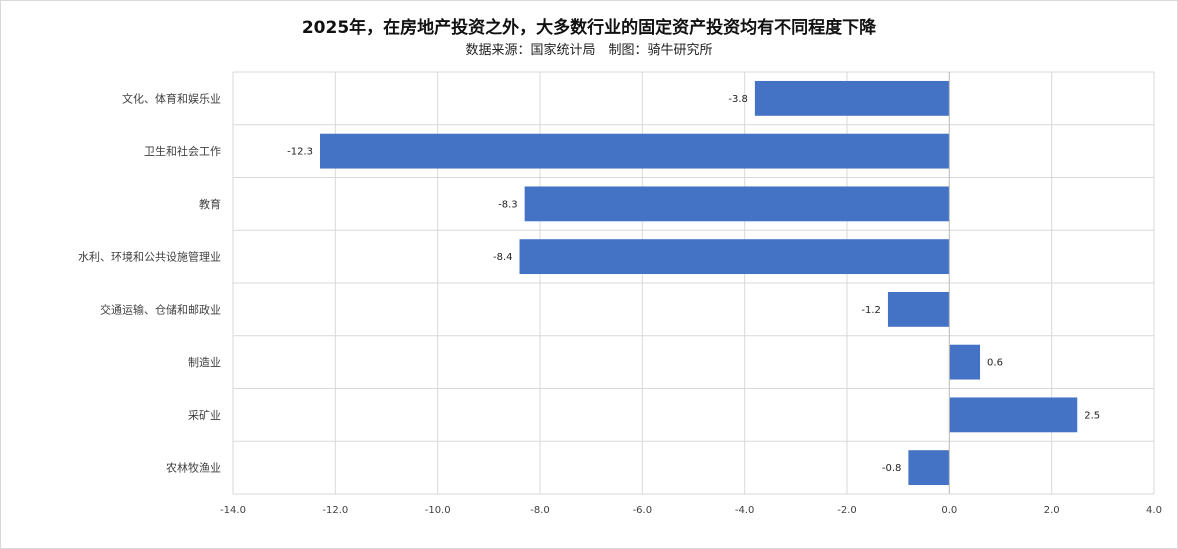  I want to click on category-label: 教育, so click(210, 204).